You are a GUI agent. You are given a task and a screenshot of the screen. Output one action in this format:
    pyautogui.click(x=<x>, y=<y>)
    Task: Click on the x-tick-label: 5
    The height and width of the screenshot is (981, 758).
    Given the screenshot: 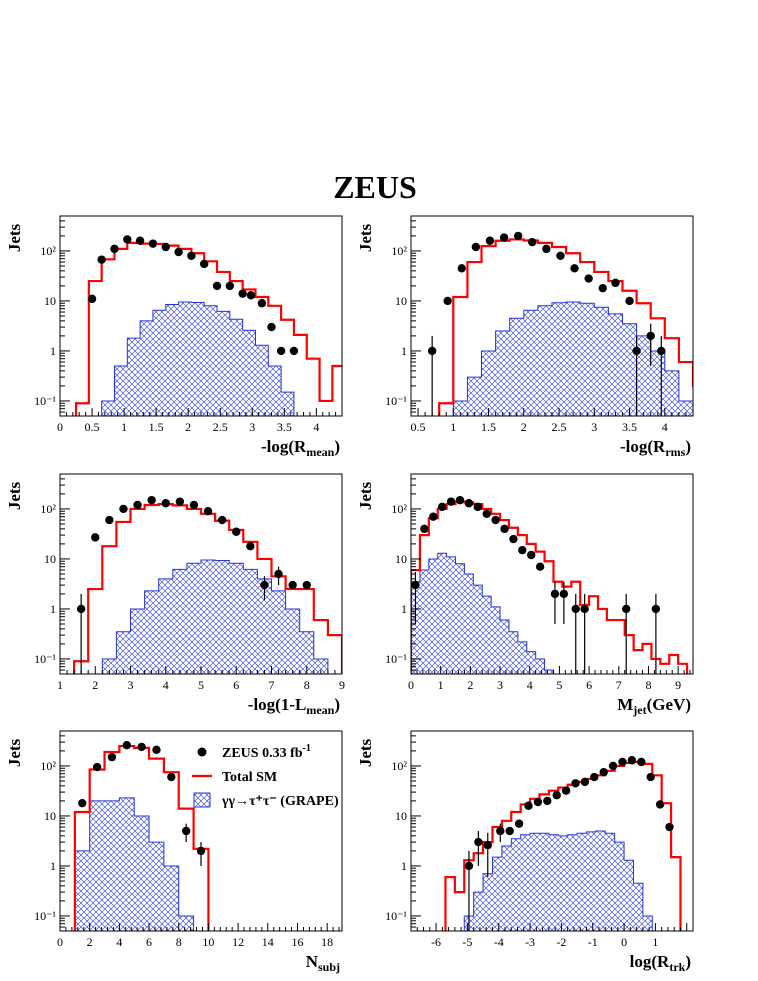 What is the action you would take?
    pyautogui.click(x=559, y=685)
    